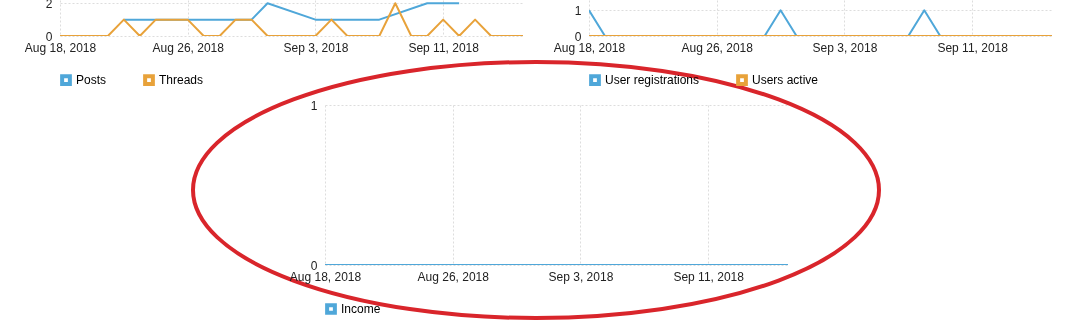  I want to click on legend-label: Users active, so click(785, 80).